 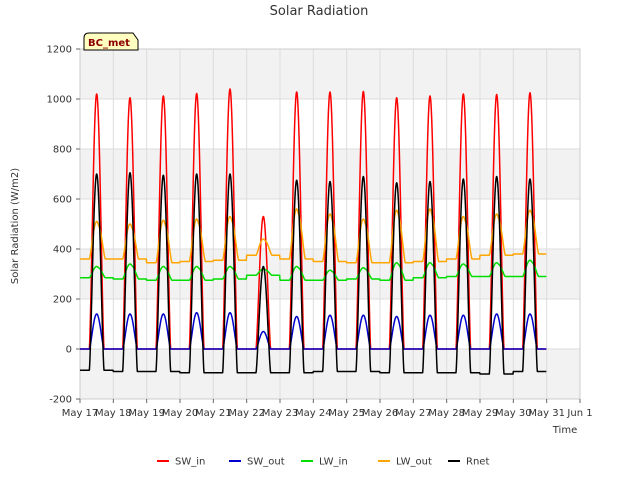 What do you see at coordinates (413, 413) in the screenshot?
I see `x-tick-label: May 27` at bounding box center [413, 413].